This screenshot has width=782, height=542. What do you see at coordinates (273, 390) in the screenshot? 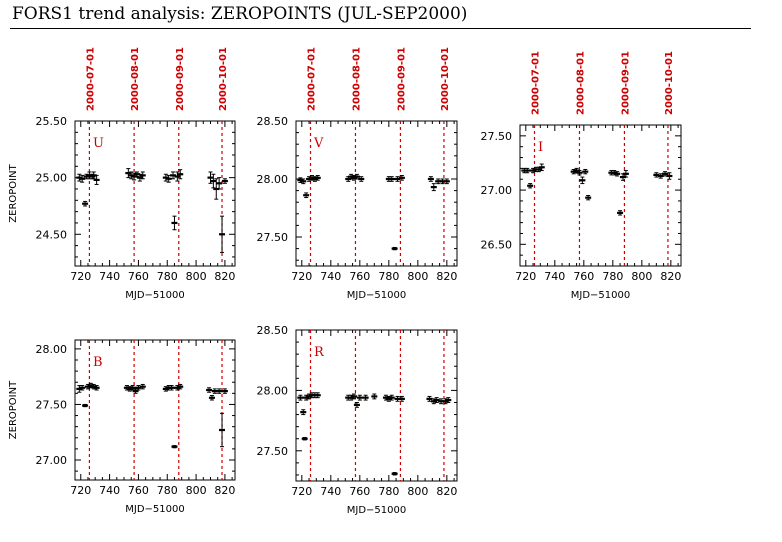
I see `y-tick-label: 28.00` at bounding box center [273, 390].